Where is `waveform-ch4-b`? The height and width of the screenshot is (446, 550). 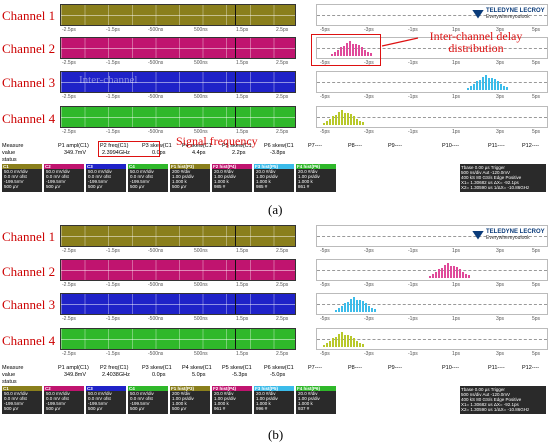
waveform-ch4-b is located at coordinates (178, 339).